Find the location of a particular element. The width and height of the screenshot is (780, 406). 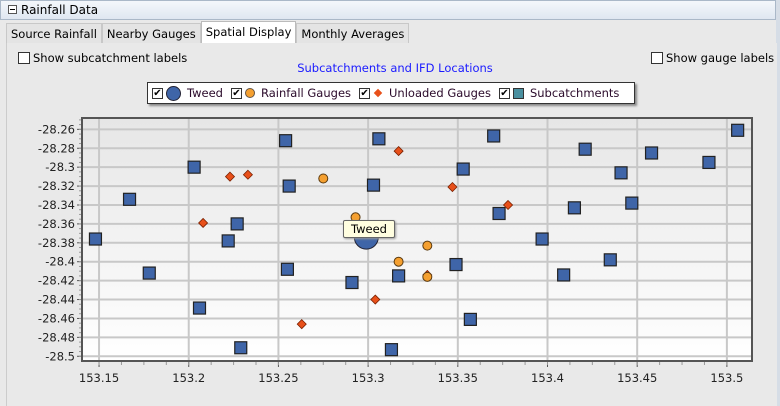

y-tick-label: -28.44 is located at coordinates (56, 300).